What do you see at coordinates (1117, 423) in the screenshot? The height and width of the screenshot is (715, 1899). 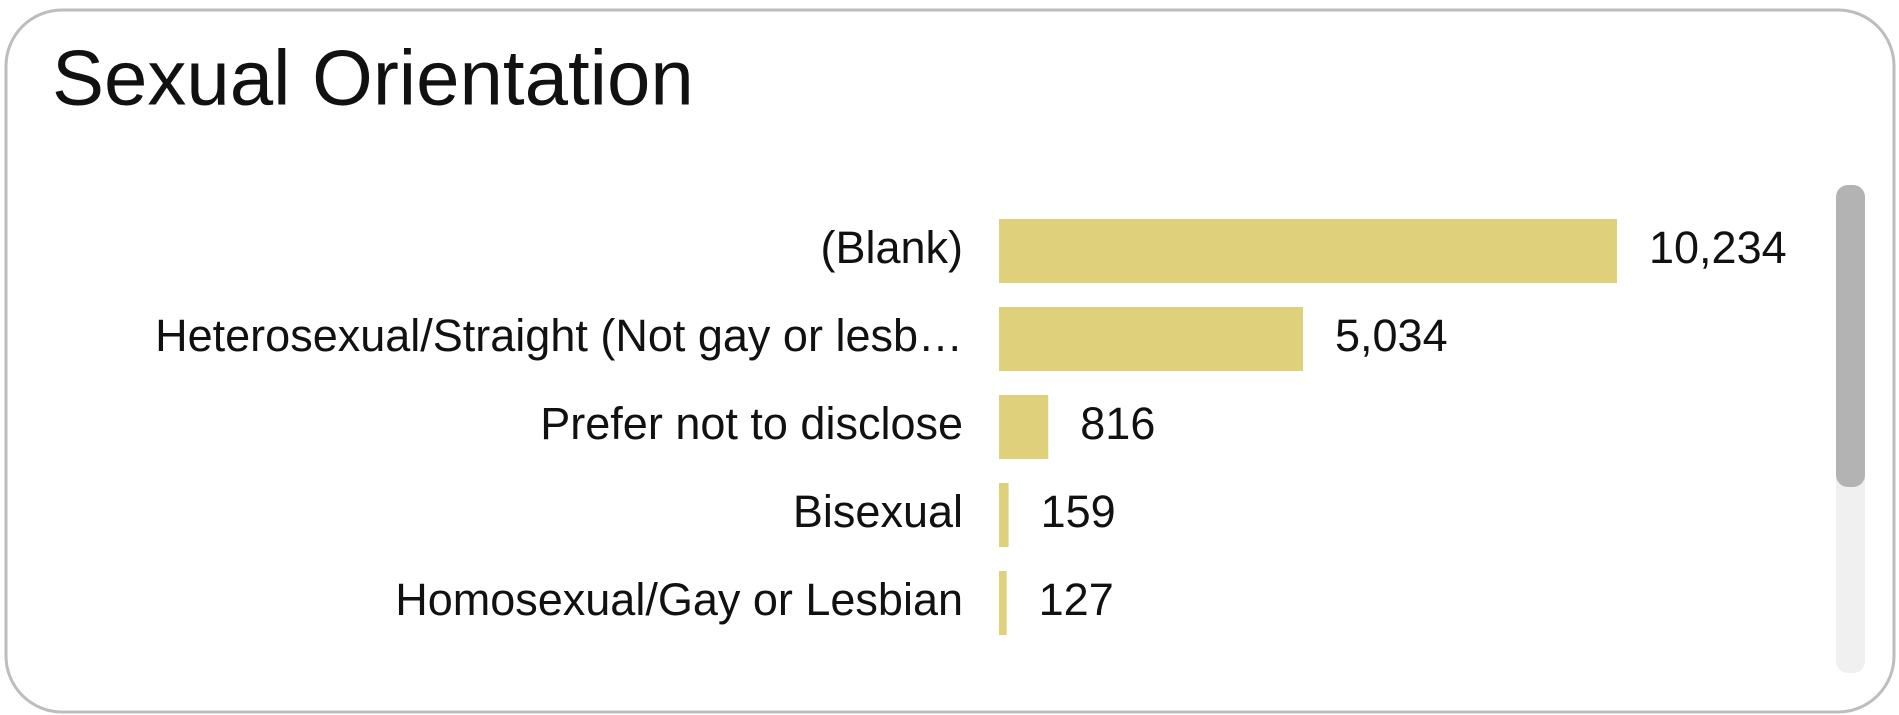 I see `value-label: 816` at bounding box center [1117, 423].